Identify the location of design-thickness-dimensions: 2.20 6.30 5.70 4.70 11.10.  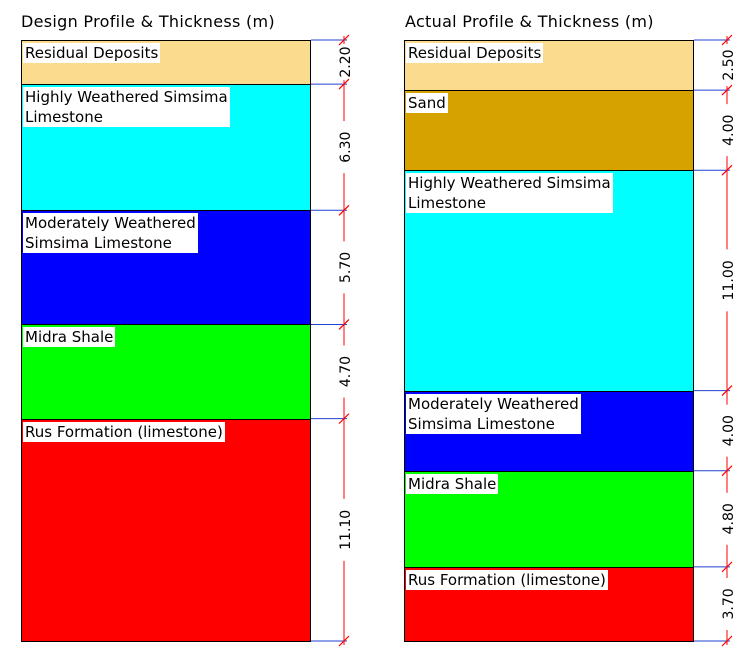
(332, 340).